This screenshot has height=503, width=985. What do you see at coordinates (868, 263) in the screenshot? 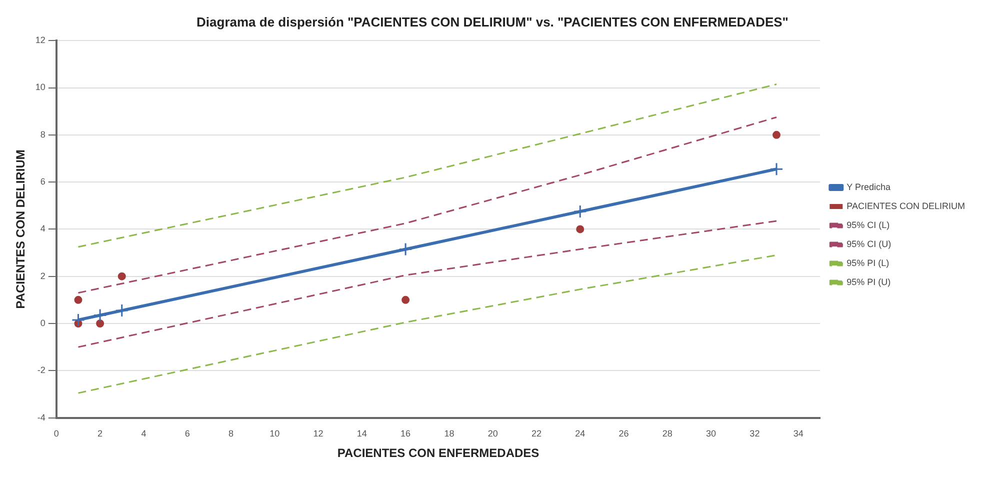
I see `legend-label: 95% PI (L)` at bounding box center [868, 263].